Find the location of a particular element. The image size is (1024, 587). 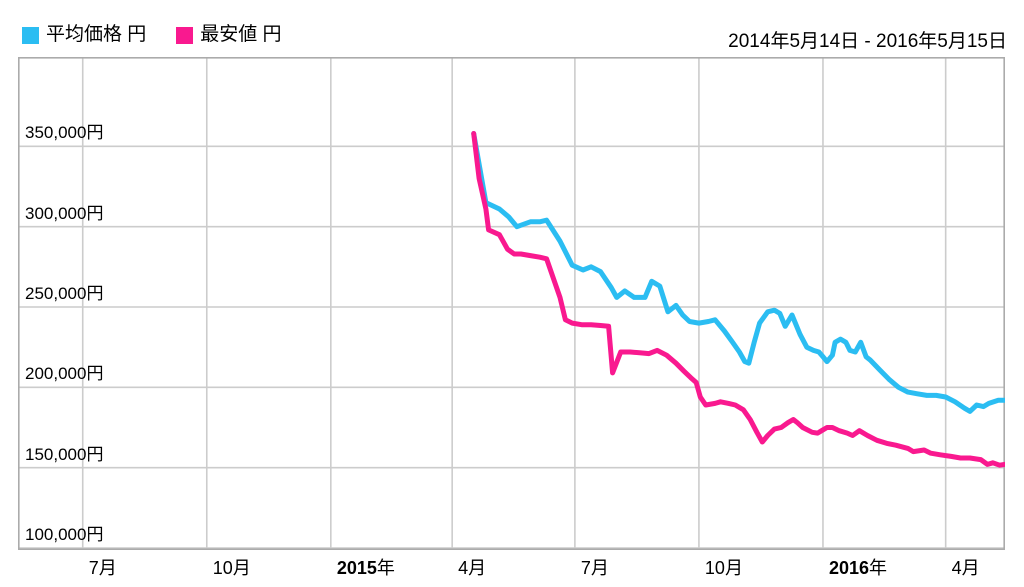

y-axis-label: 250,000円 is located at coordinates (64, 293).